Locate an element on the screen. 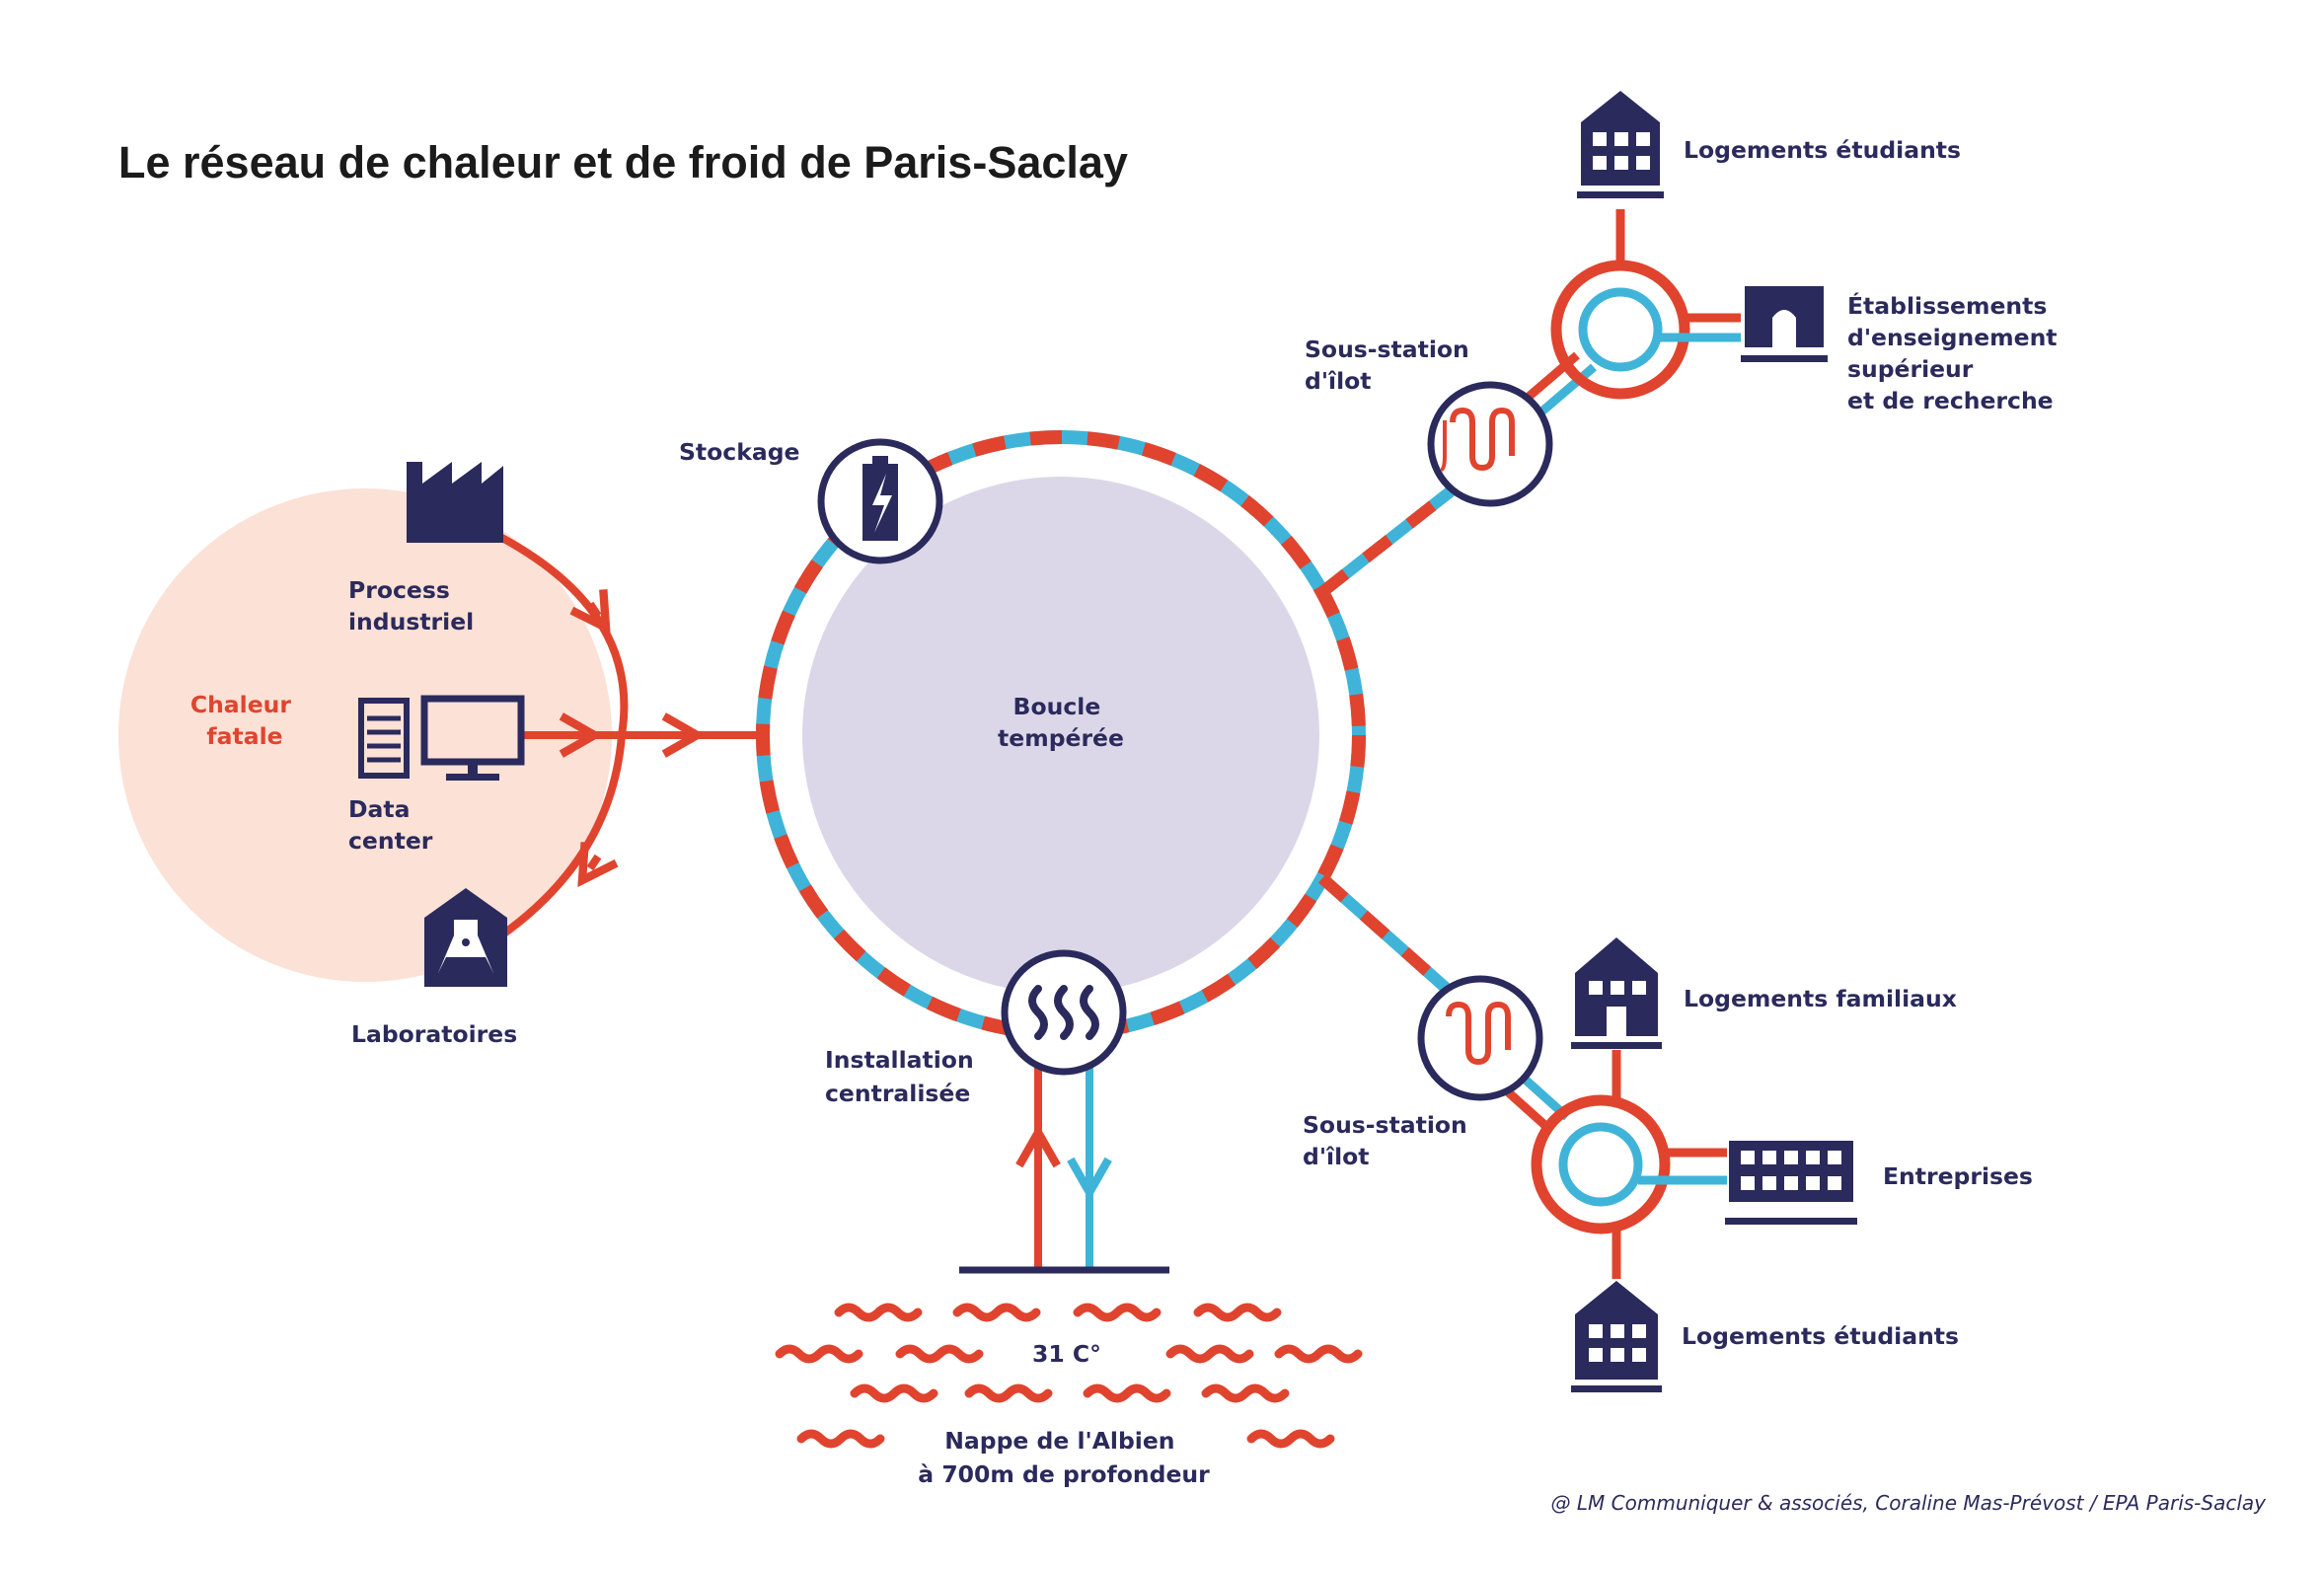 This screenshot has height=1570, width=2324. flask-icon is located at coordinates (466, 938).